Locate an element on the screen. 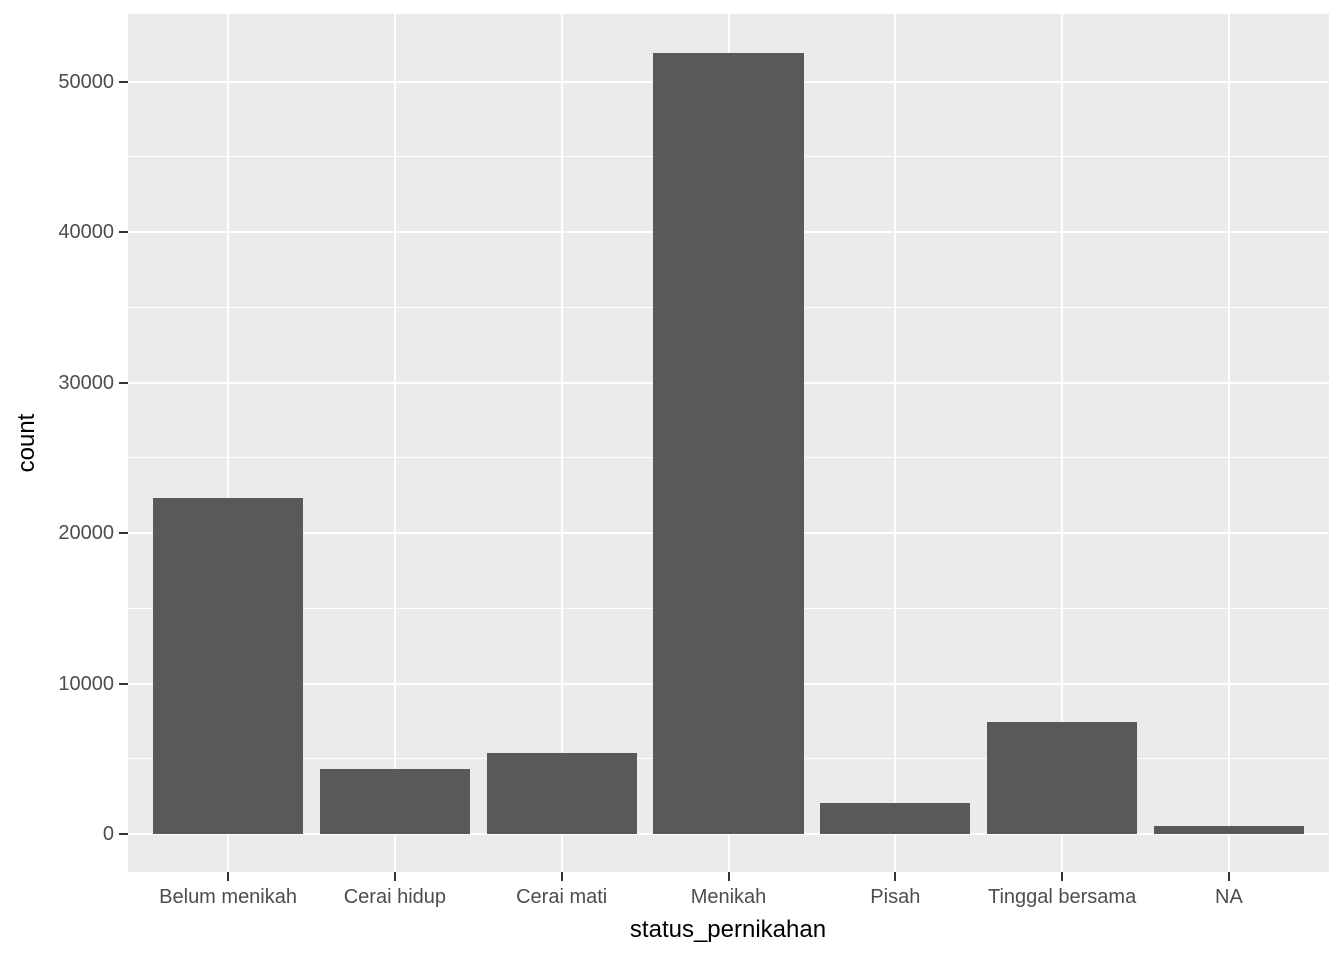  x-axis-title: status_pernikahan is located at coordinates (728, 929).